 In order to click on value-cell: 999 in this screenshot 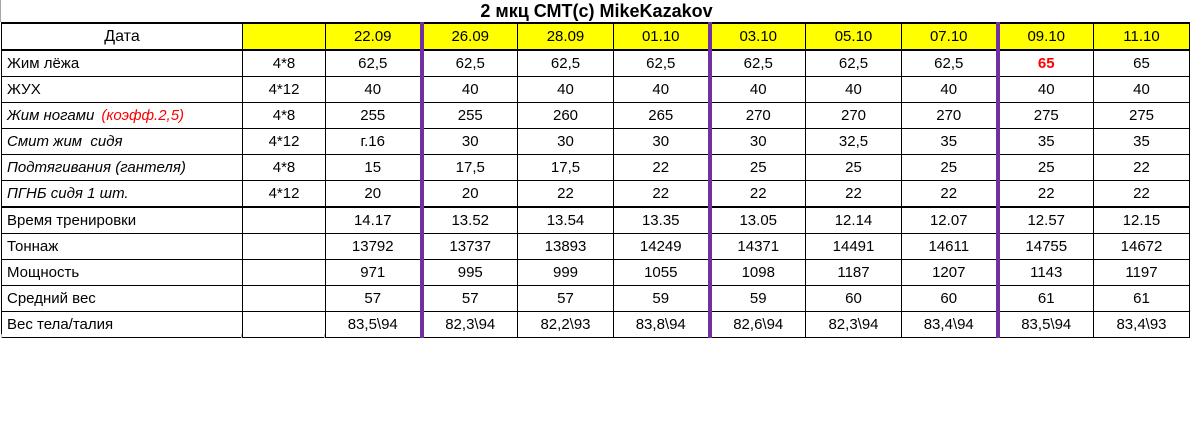, I will do `click(565, 272)`.